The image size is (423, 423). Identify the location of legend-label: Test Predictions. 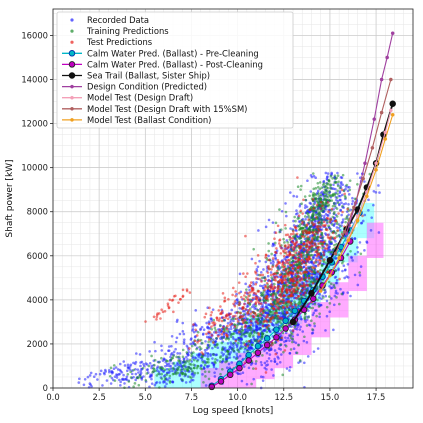
(119, 42).